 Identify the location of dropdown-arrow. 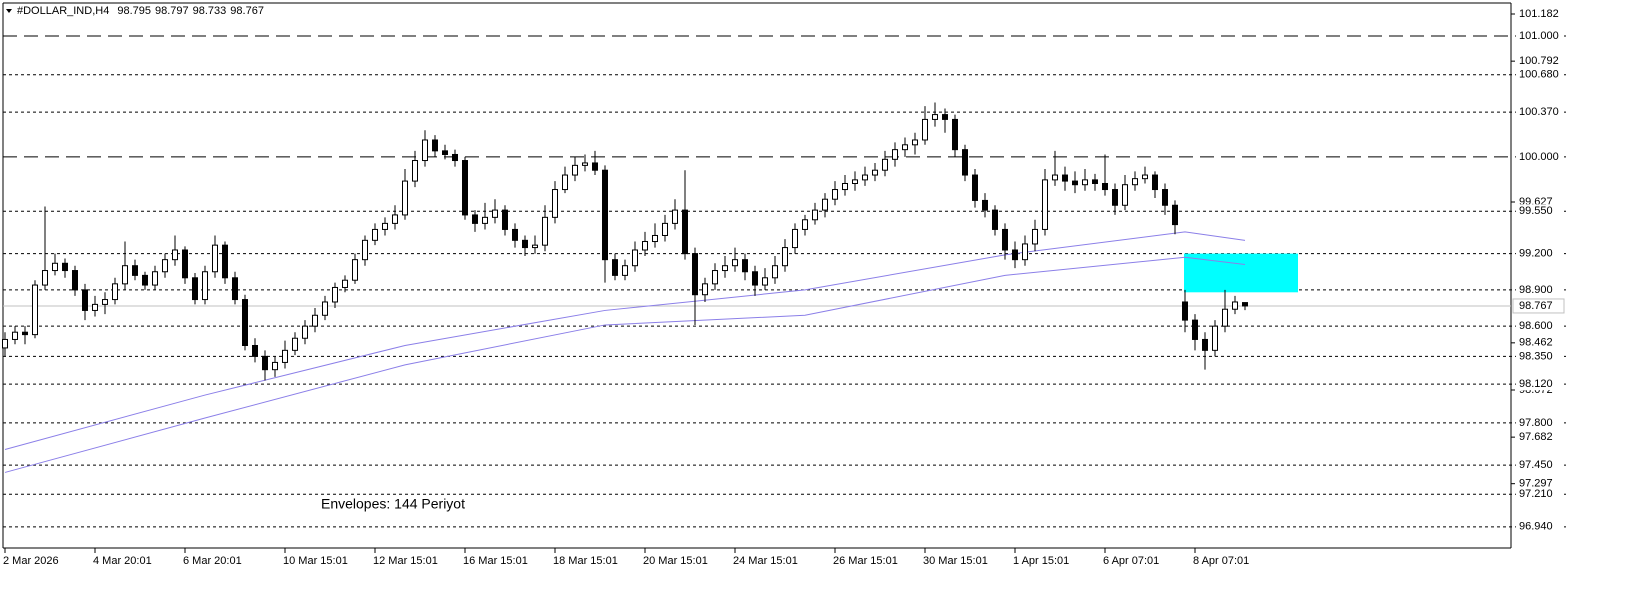
(9, 11).